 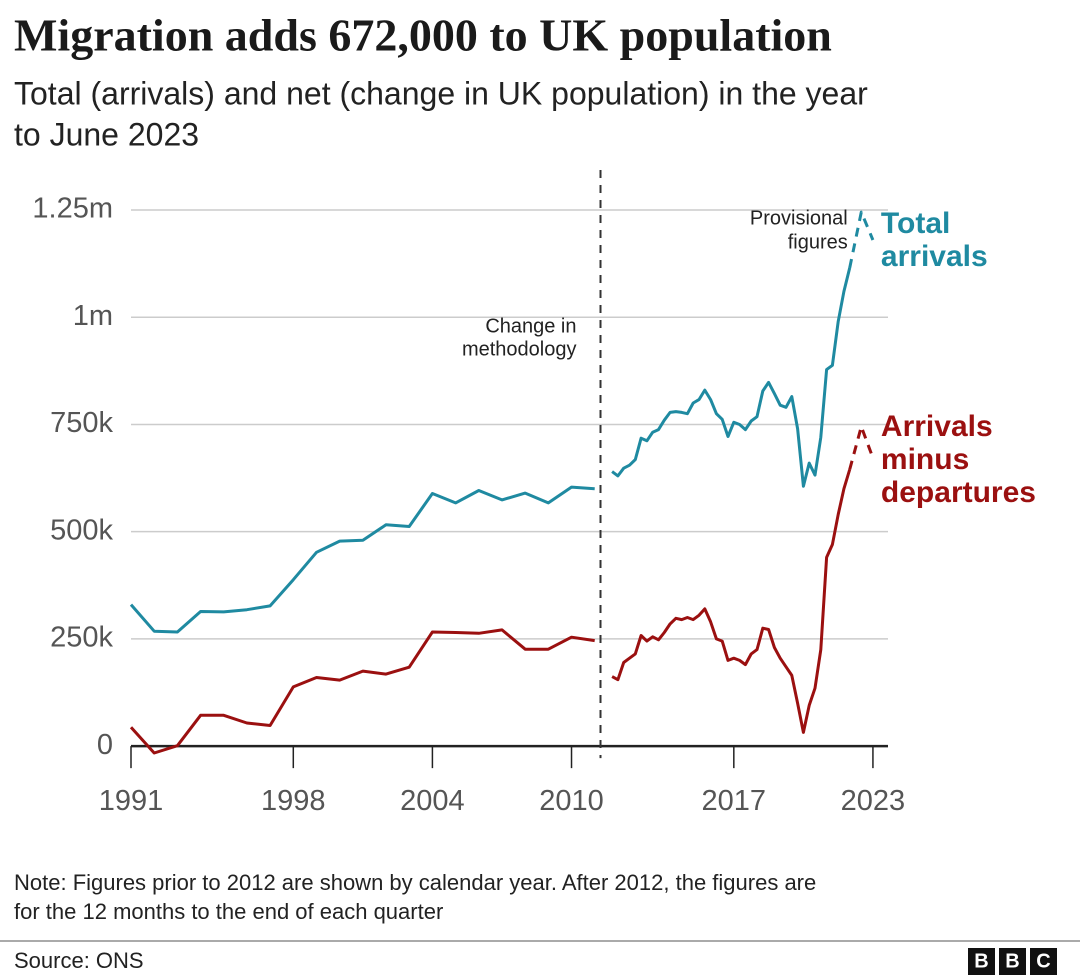 I want to click on x-tick-label: 2004, so click(x=432, y=801).